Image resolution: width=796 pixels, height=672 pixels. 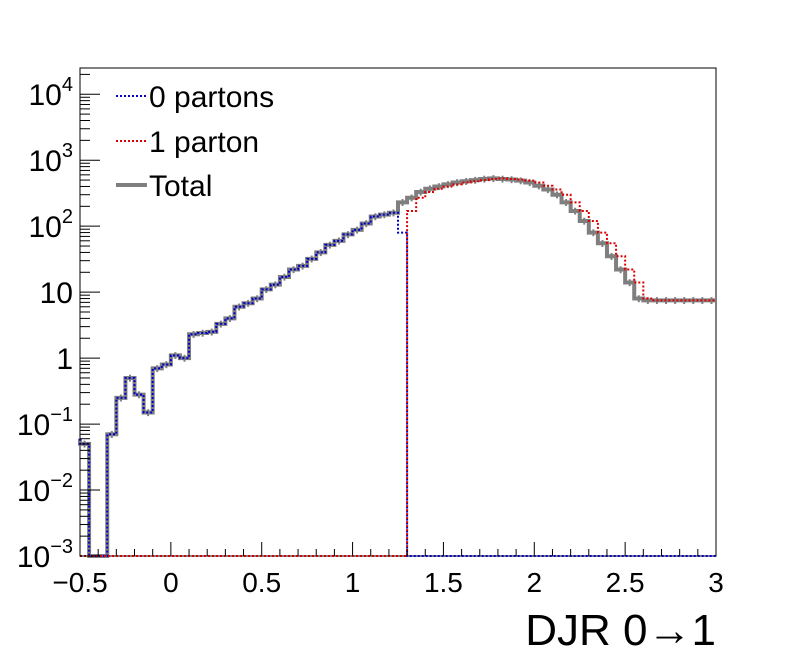 I want to click on y-tick-label: 10², so click(x=51, y=225).